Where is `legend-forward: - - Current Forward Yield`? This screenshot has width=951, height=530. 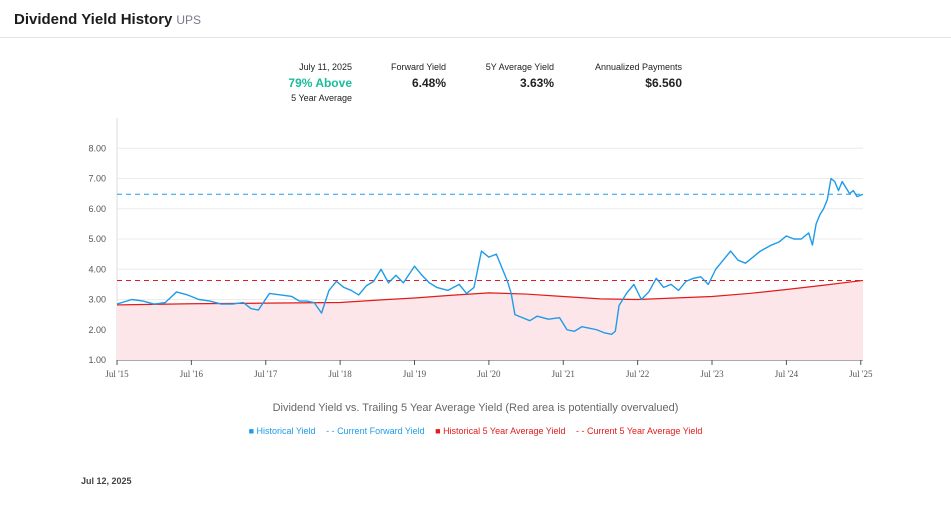 legend-forward: - - Current Forward Yield is located at coordinates (375, 431).